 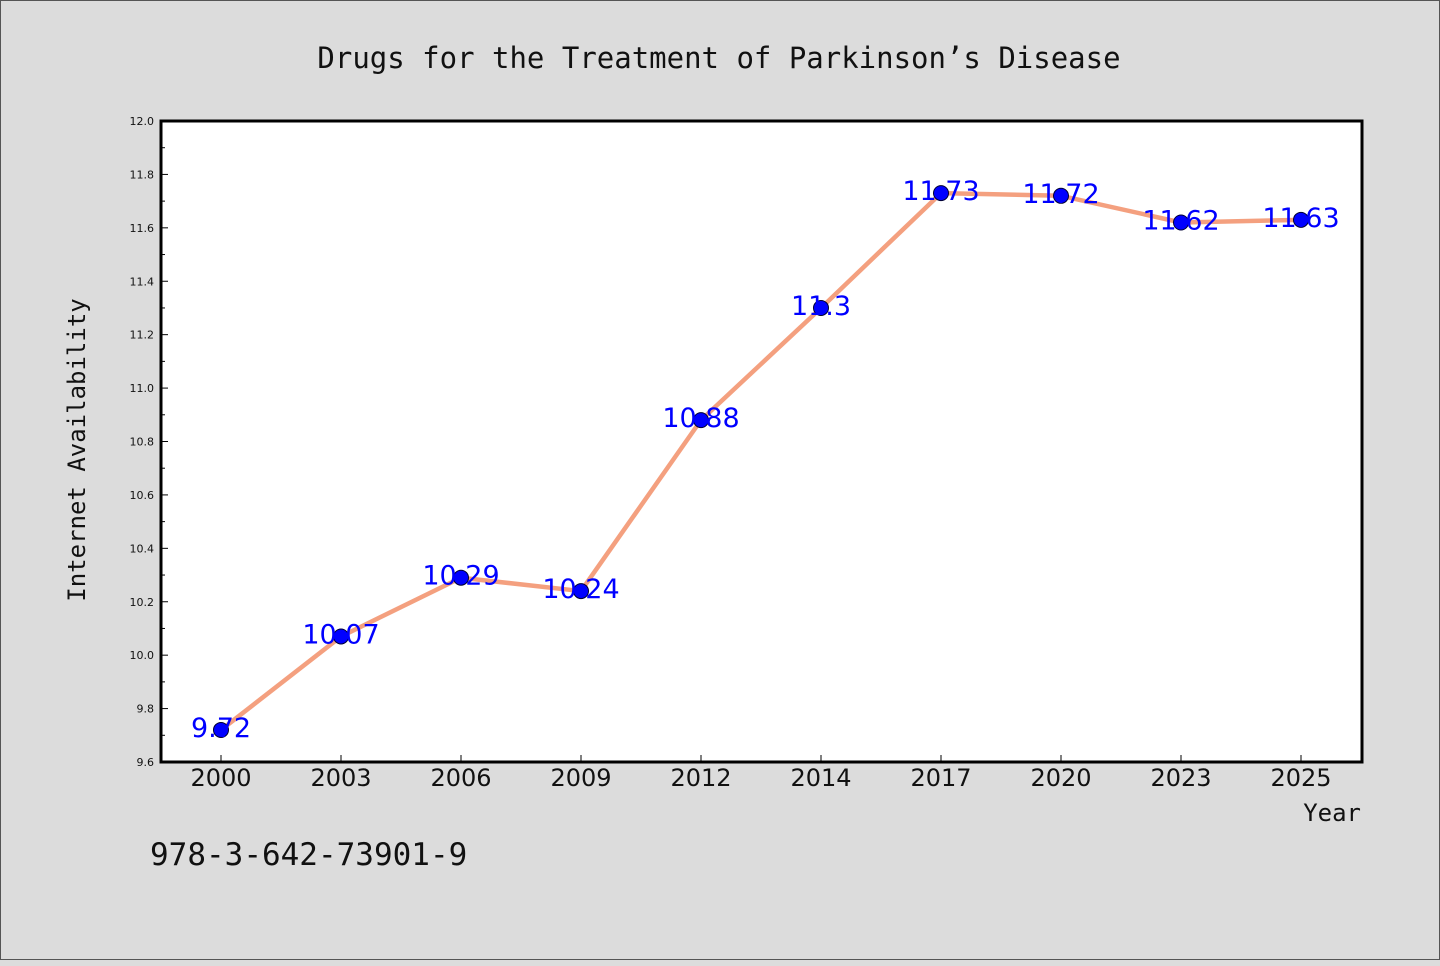 I want to click on y-tick-label: 10.4, so click(x=142, y=548).